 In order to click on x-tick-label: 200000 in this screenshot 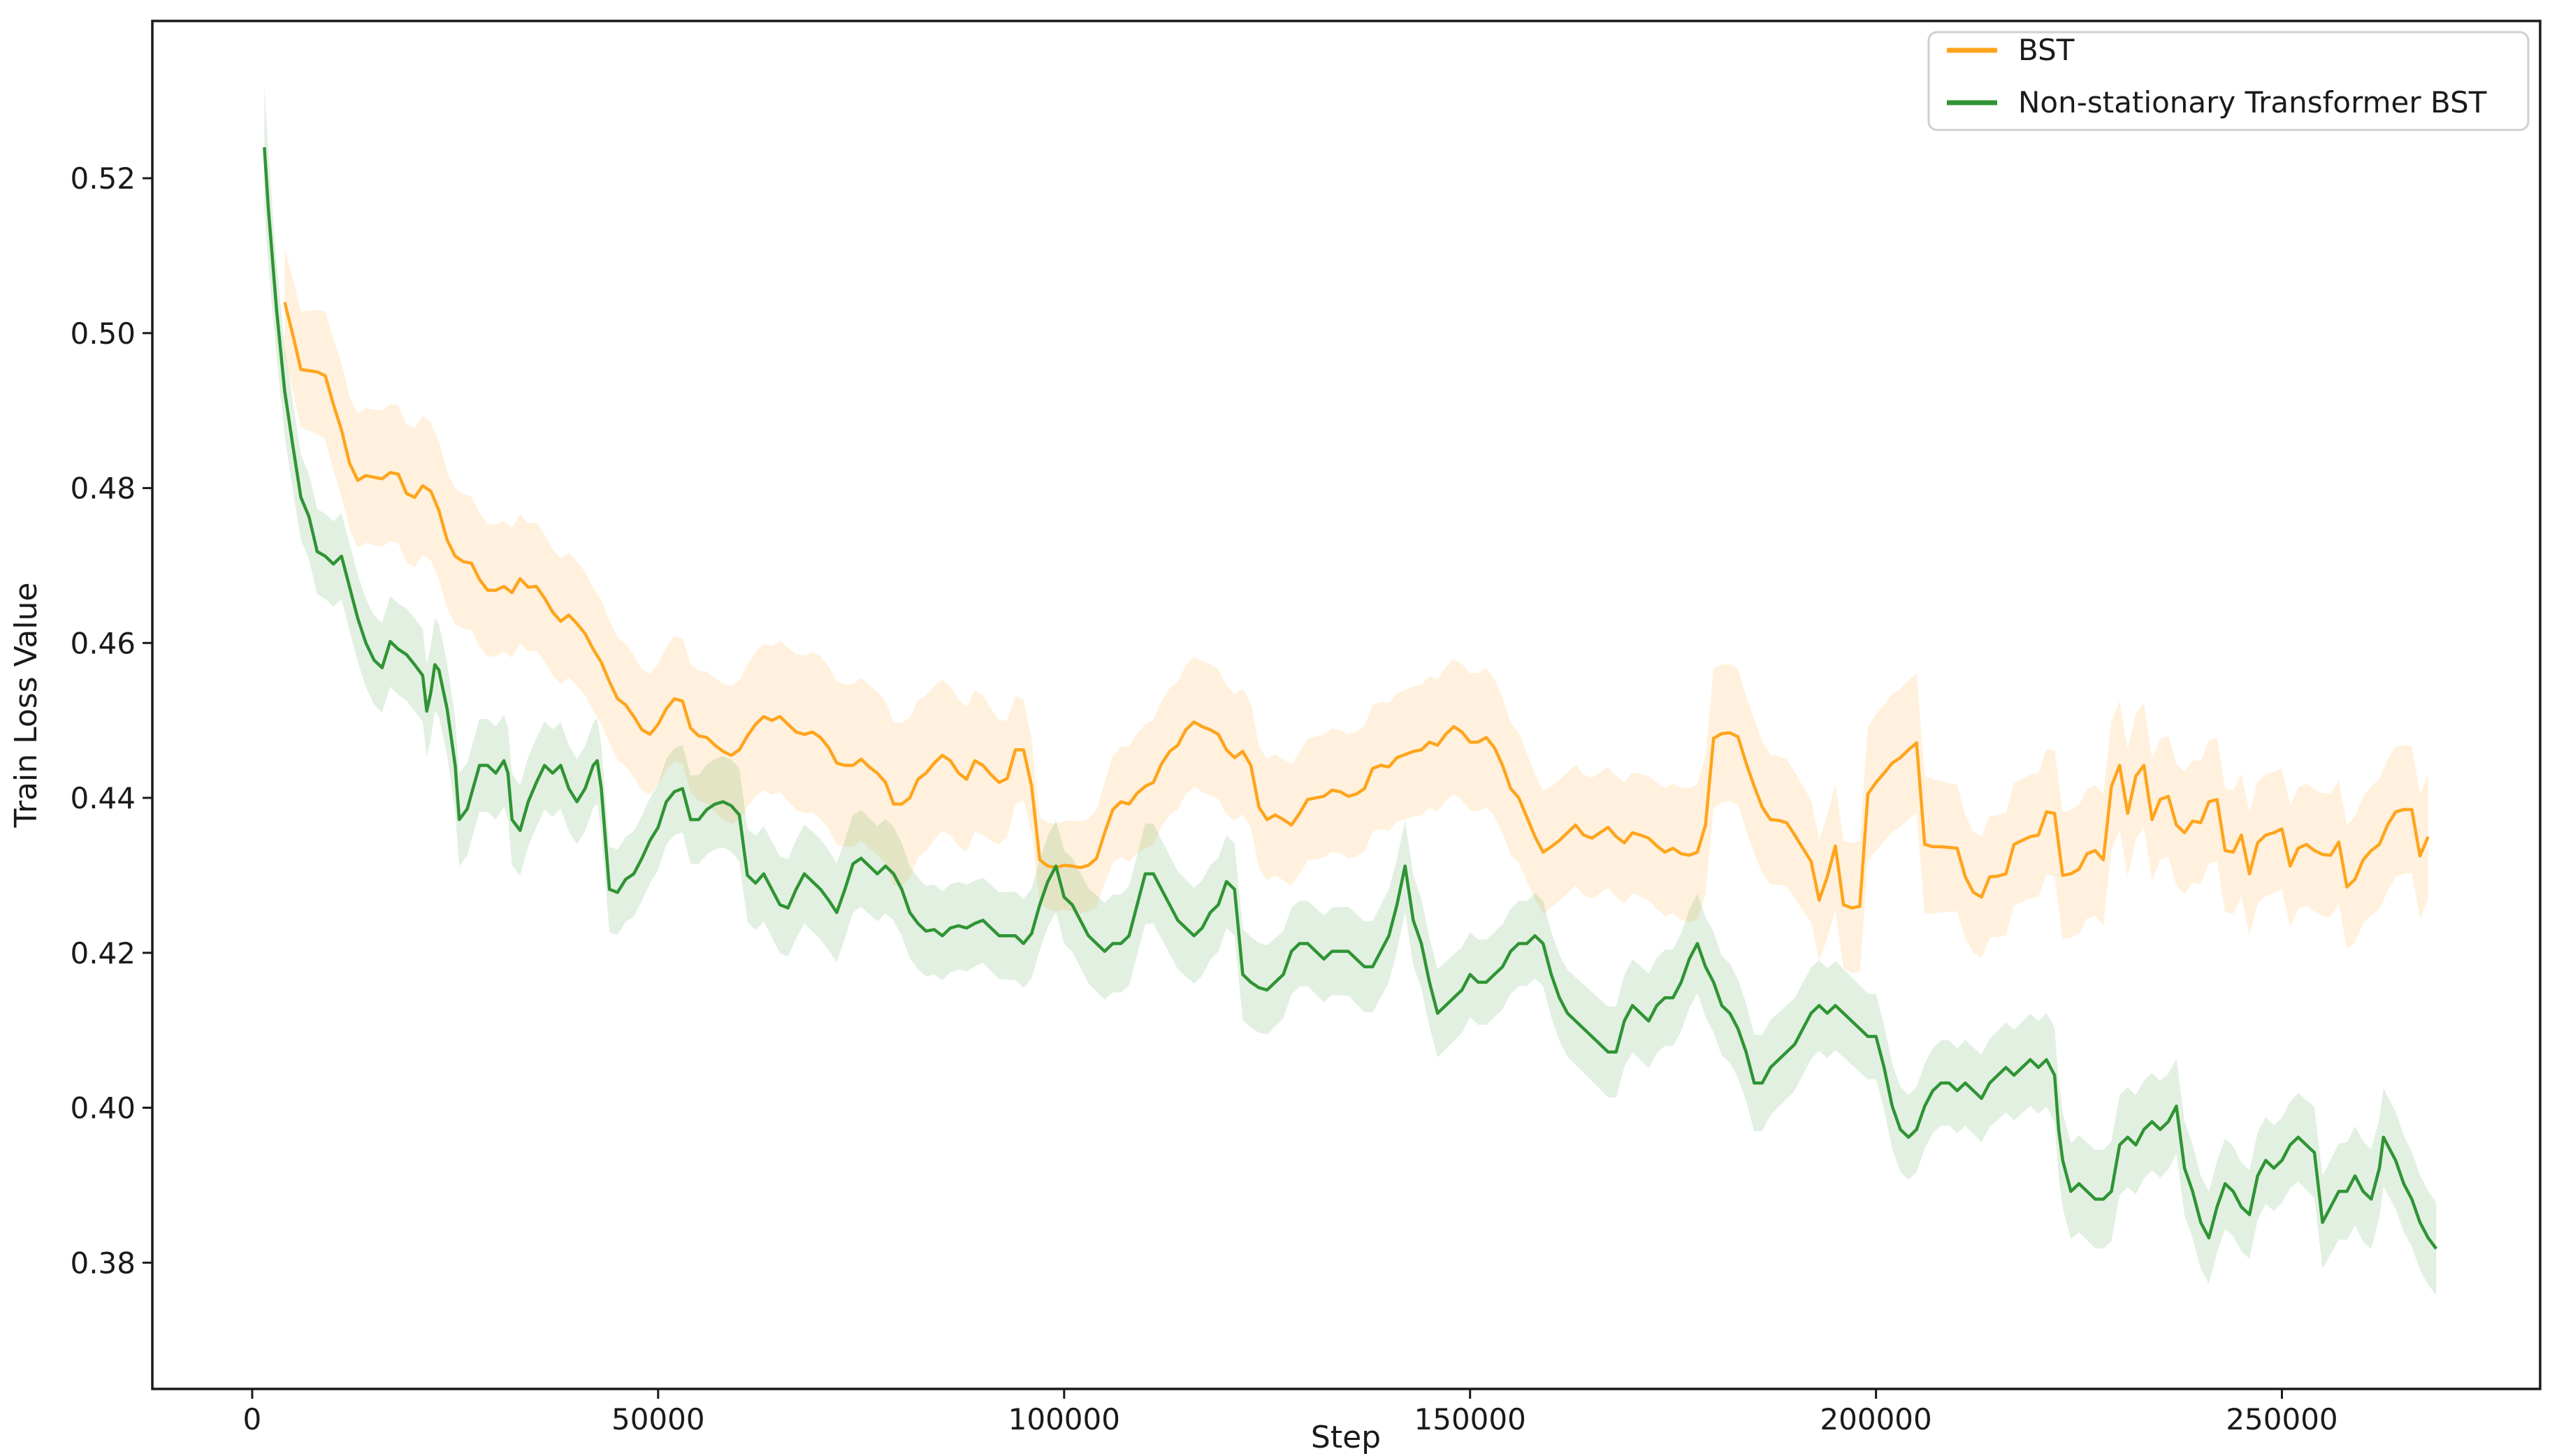, I will do `click(1875, 1419)`.